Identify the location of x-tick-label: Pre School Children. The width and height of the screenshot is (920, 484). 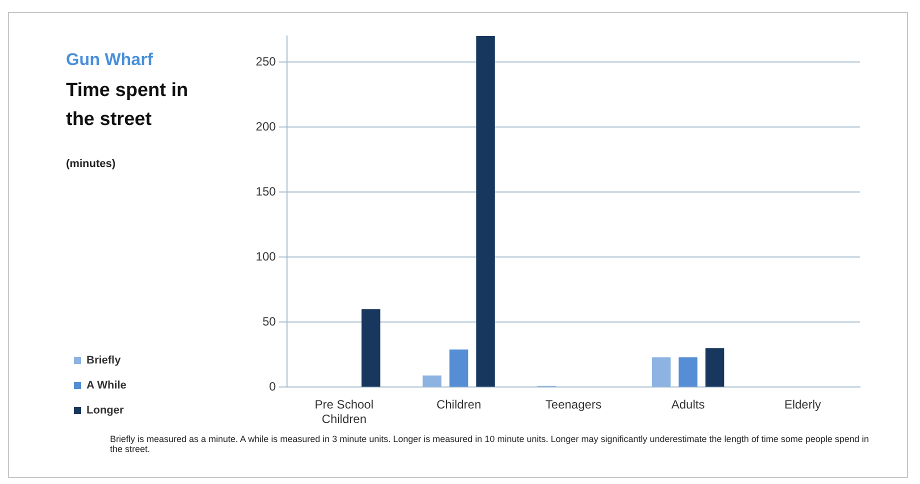
(344, 412).